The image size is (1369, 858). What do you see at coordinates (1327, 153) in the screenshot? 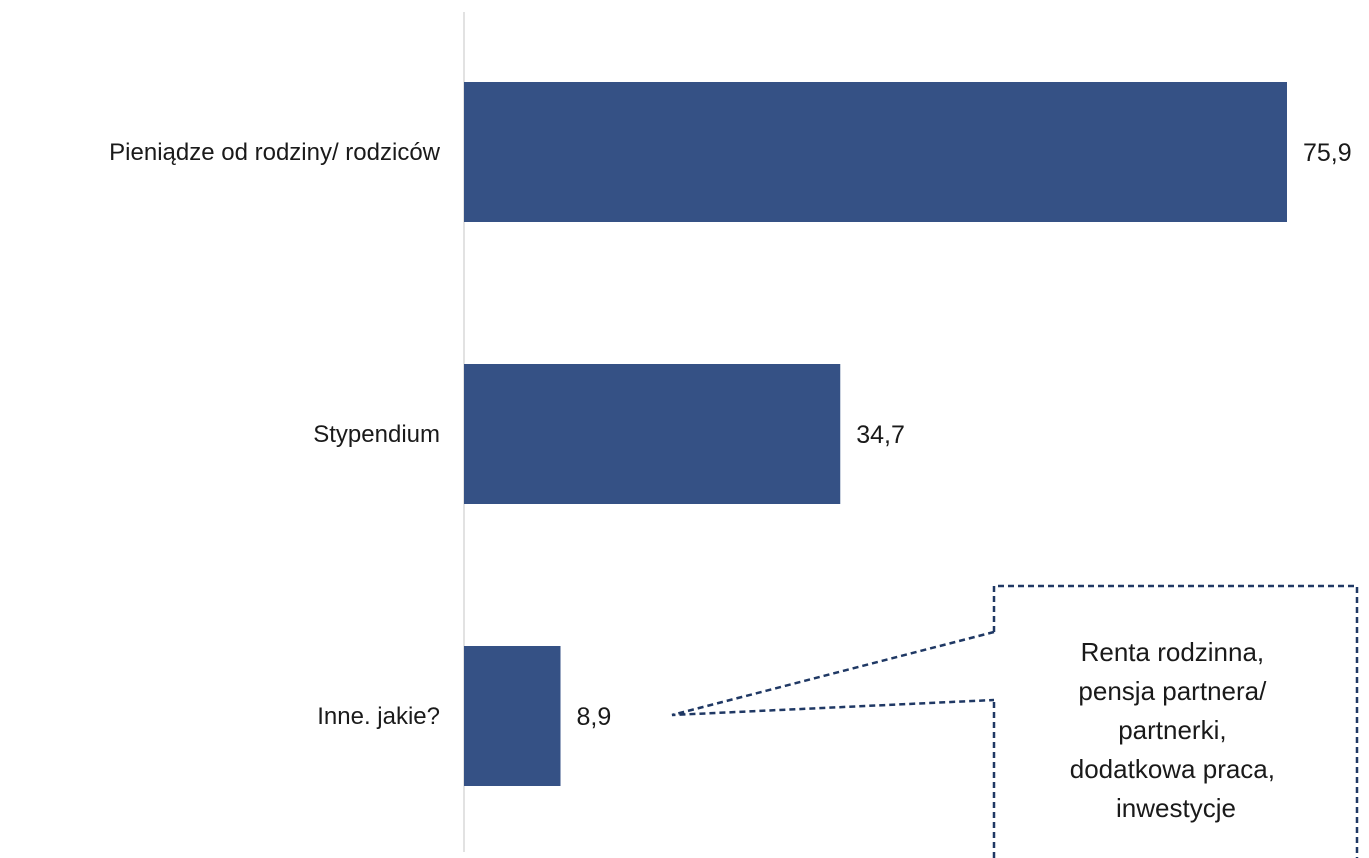
I see `value-label: 75,9` at bounding box center [1327, 153].